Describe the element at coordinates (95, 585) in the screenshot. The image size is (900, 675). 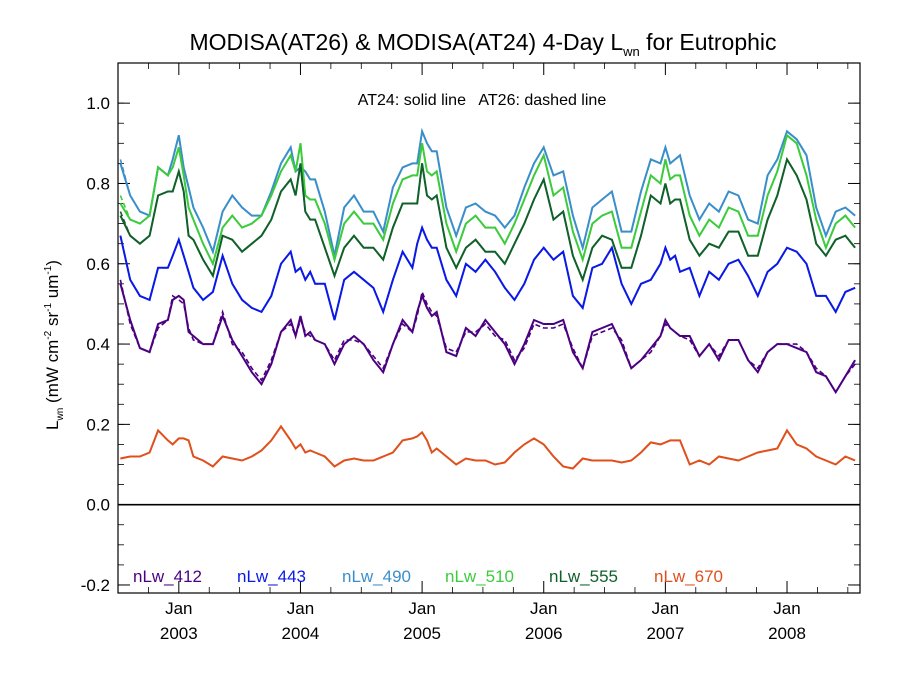
I see `y-tick-label: -0.2` at that location.